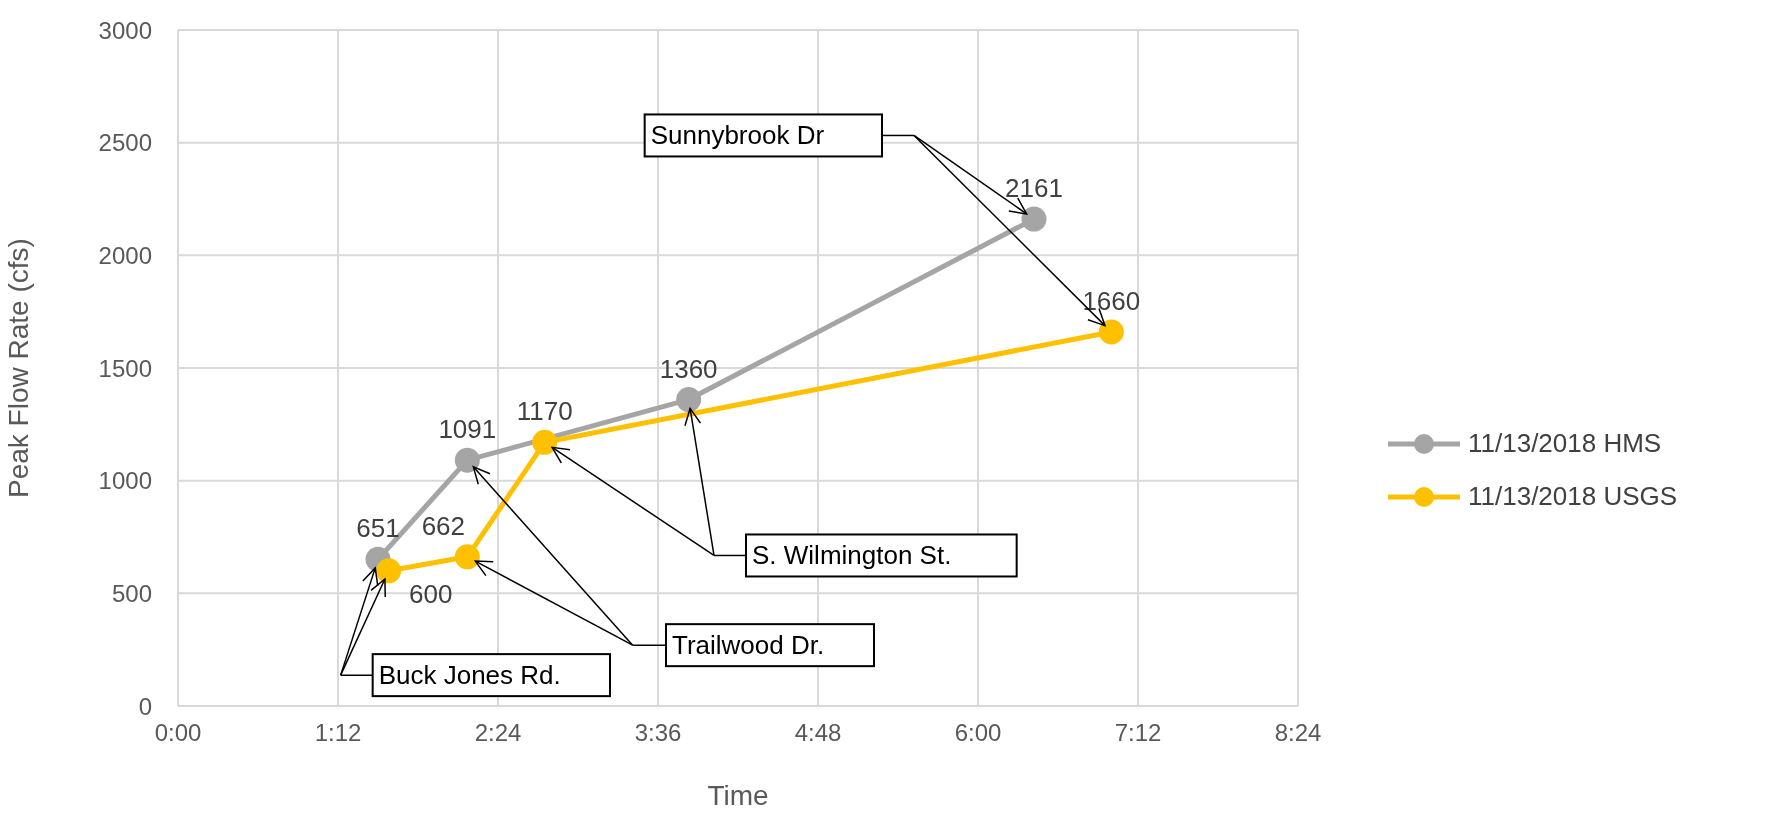 Image resolution: width=1769 pixels, height=827 pixels. Describe the element at coordinates (1298, 733) in the screenshot. I see `x-tick-label: 8:24` at that location.